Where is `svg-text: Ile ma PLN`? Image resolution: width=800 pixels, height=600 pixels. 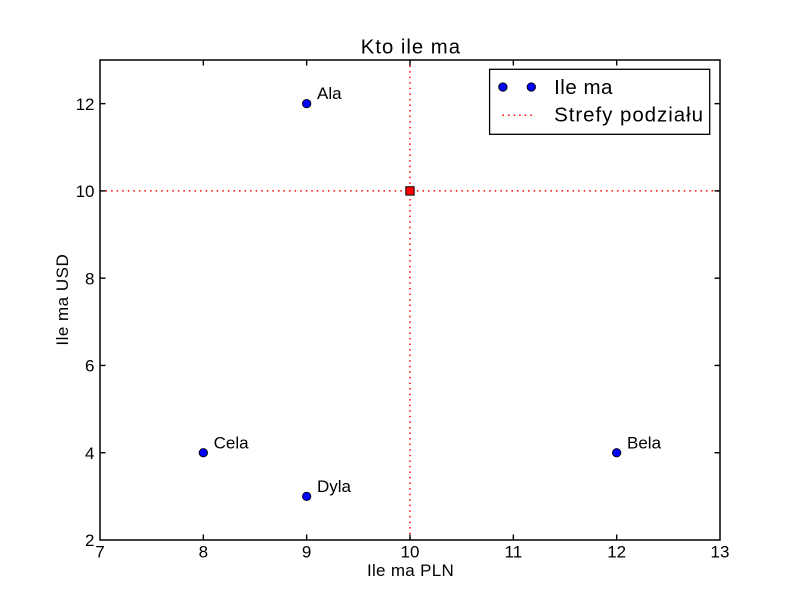 svg-text: Ile ma PLN is located at coordinates (410, 570).